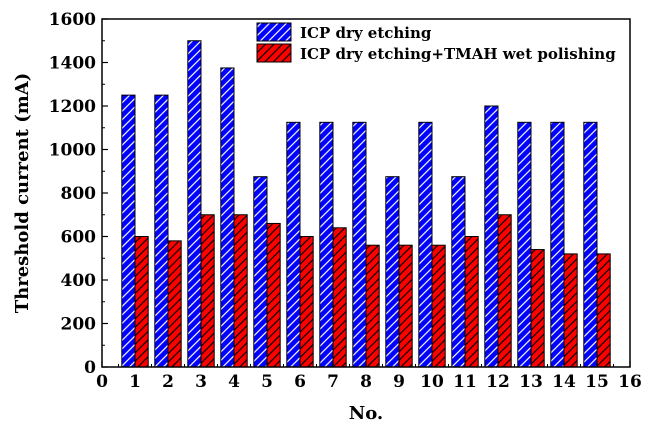 The width and height of the screenshot is (651, 429). I want to click on x-tick-label: 10, so click(432, 382).